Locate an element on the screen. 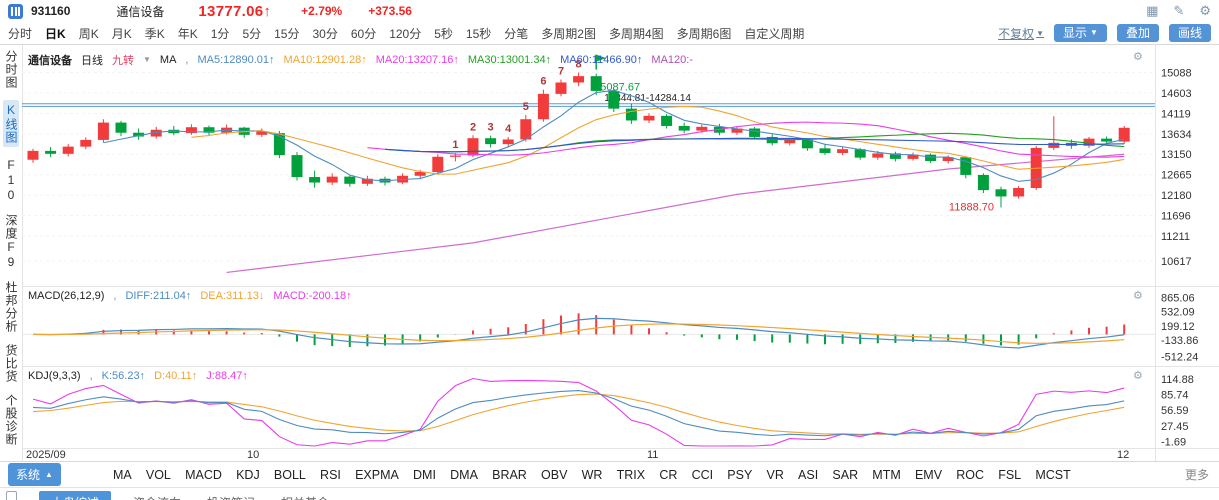 Image resolution: width=1219 pixels, height=500 pixels. topbar-icons: ▦ ✎ ⚙ is located at coordinates (1178, 11).